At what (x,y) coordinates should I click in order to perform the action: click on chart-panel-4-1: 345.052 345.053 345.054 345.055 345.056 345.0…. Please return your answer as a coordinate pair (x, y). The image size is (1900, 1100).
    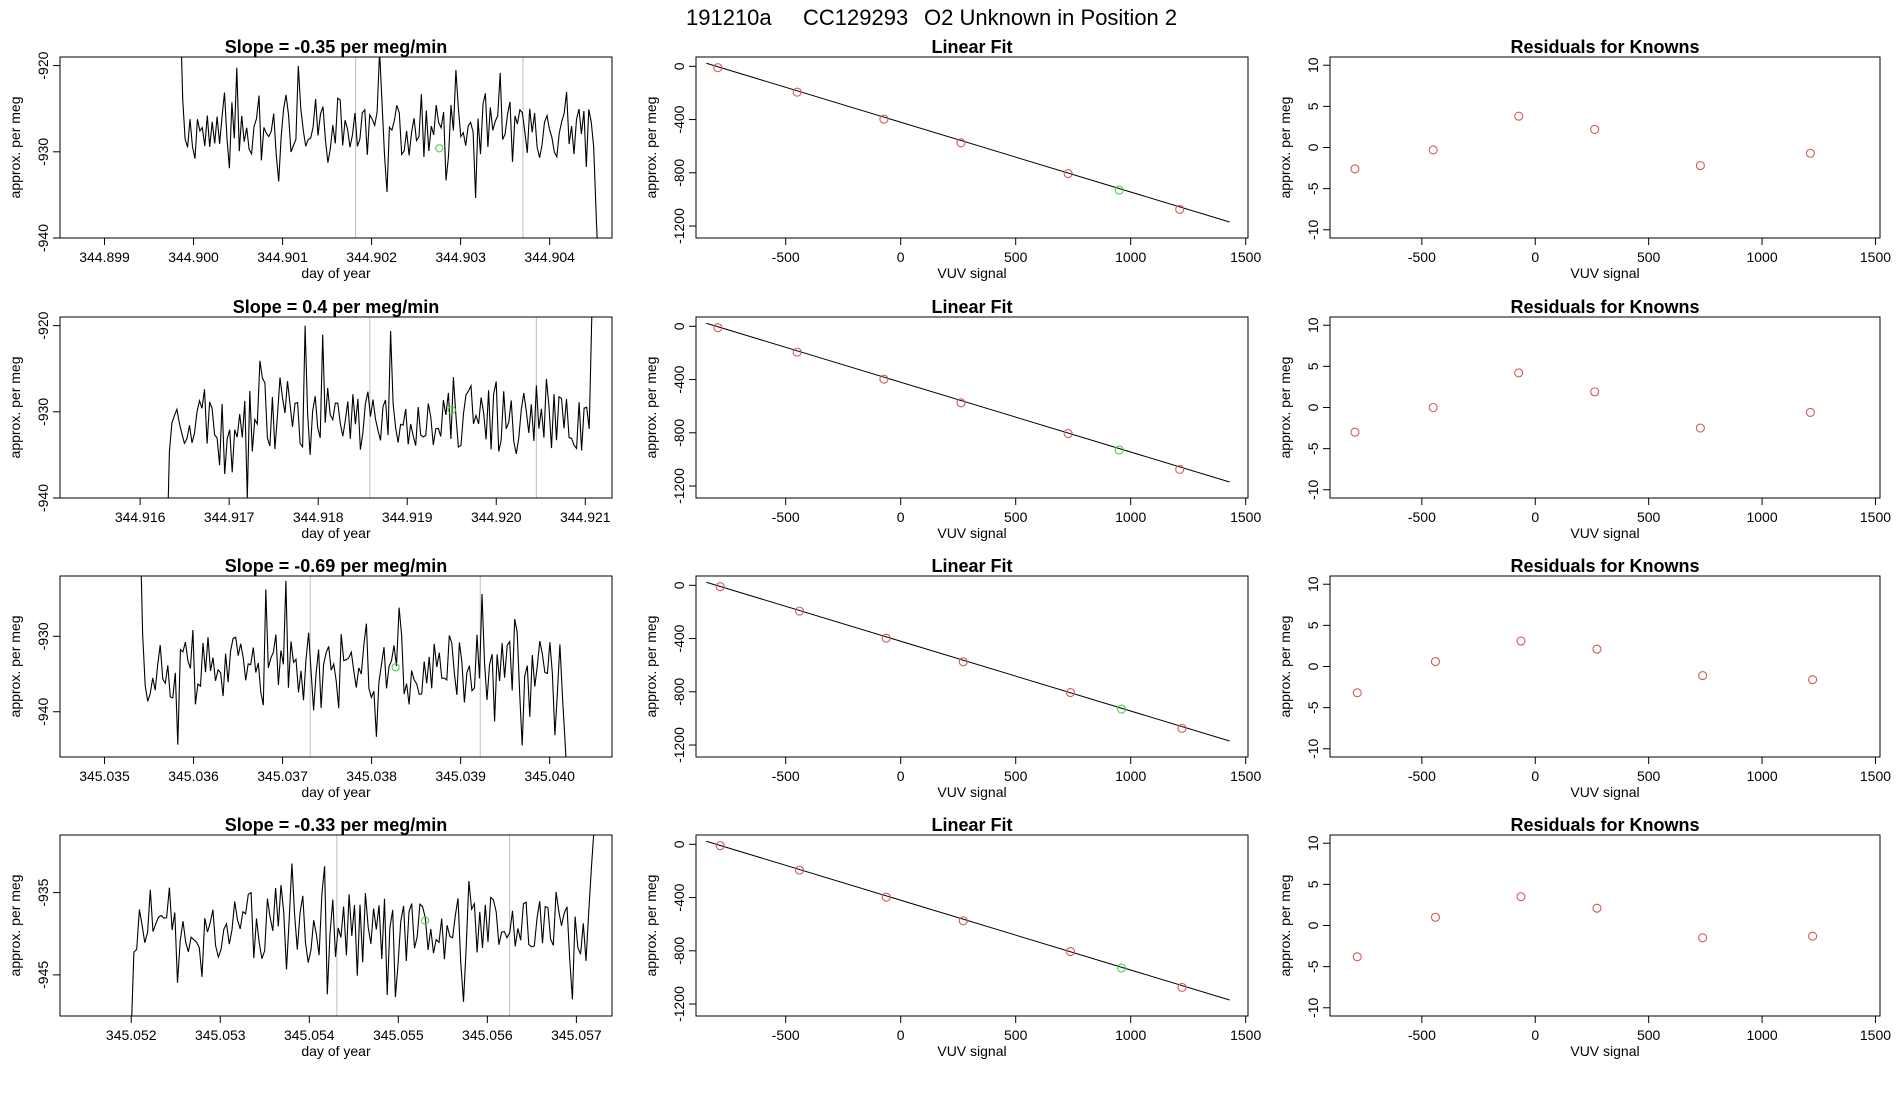
    Looking at the image, I should click on (310, 937).